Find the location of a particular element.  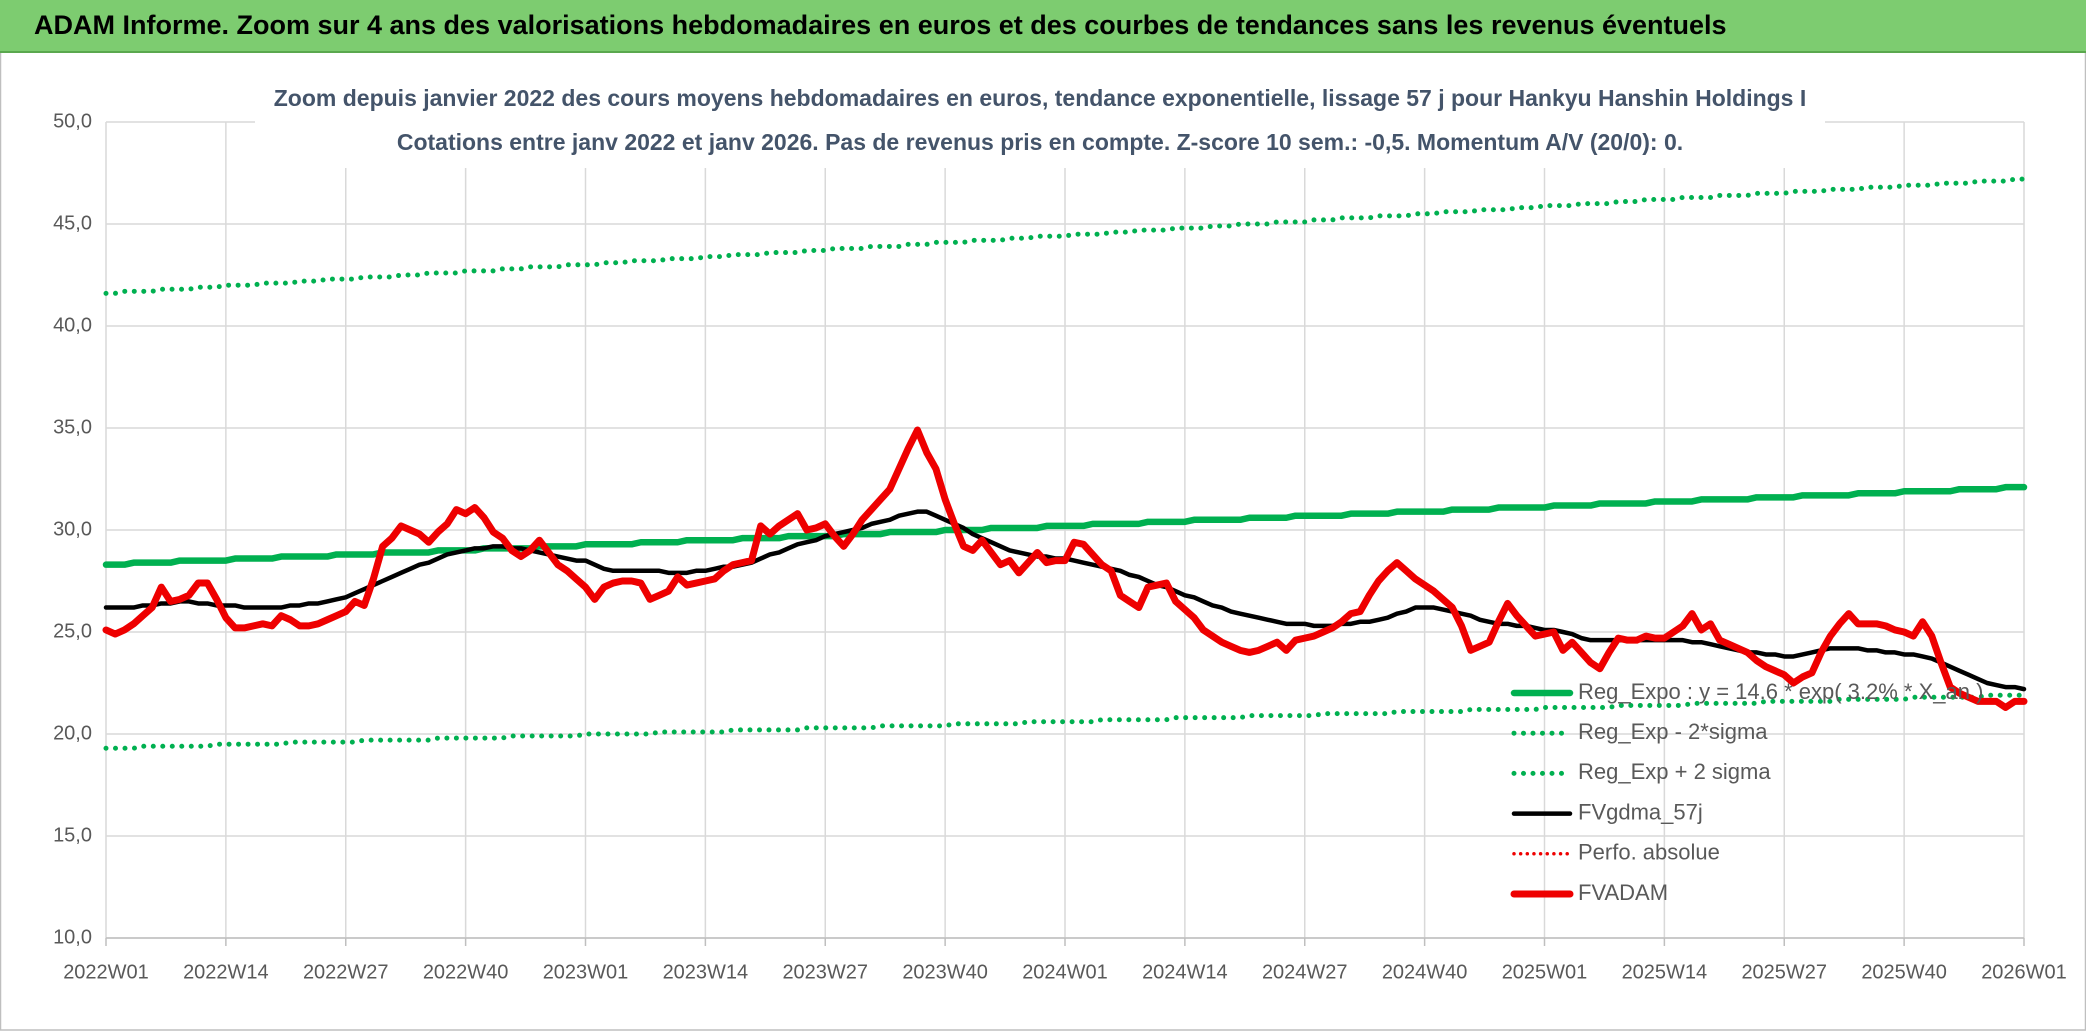

x-tick-label: 2025W40 is located at coordinates (1904, 972).